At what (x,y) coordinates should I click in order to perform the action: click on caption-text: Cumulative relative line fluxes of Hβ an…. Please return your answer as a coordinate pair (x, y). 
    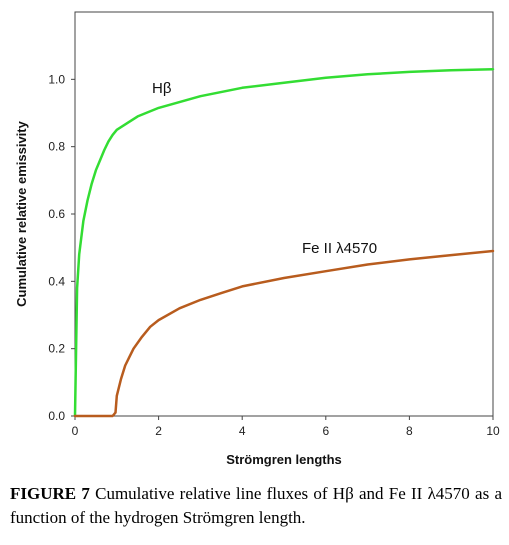
    Looking at the image, I should click on (256, 505).